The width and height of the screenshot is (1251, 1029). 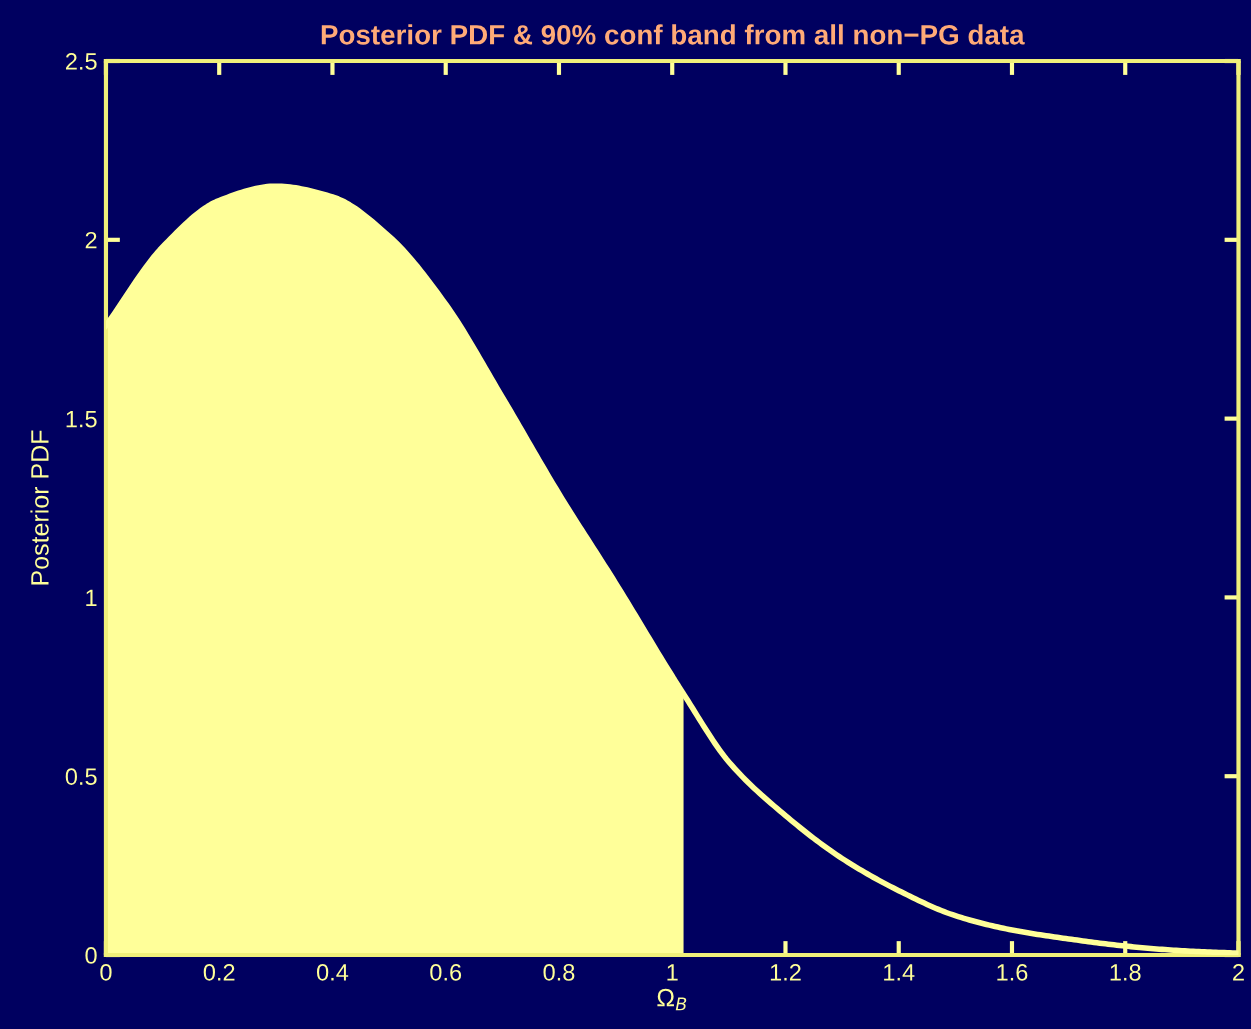 What do you see at coordinates (106, 972) in the screenshot?
I see `x-tick-label: 0` at bounding box center [106, 972].